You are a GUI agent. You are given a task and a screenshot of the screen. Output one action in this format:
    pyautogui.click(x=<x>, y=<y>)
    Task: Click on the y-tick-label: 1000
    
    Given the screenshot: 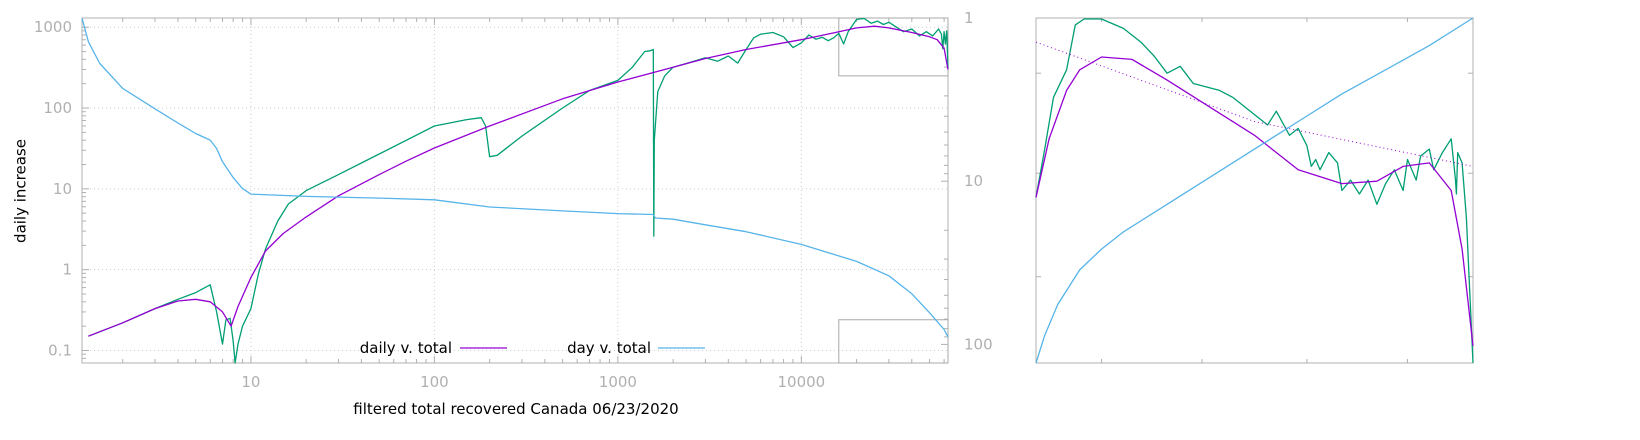 What is the action you would take?
    pyautogui.click(x=53, y=27)
    